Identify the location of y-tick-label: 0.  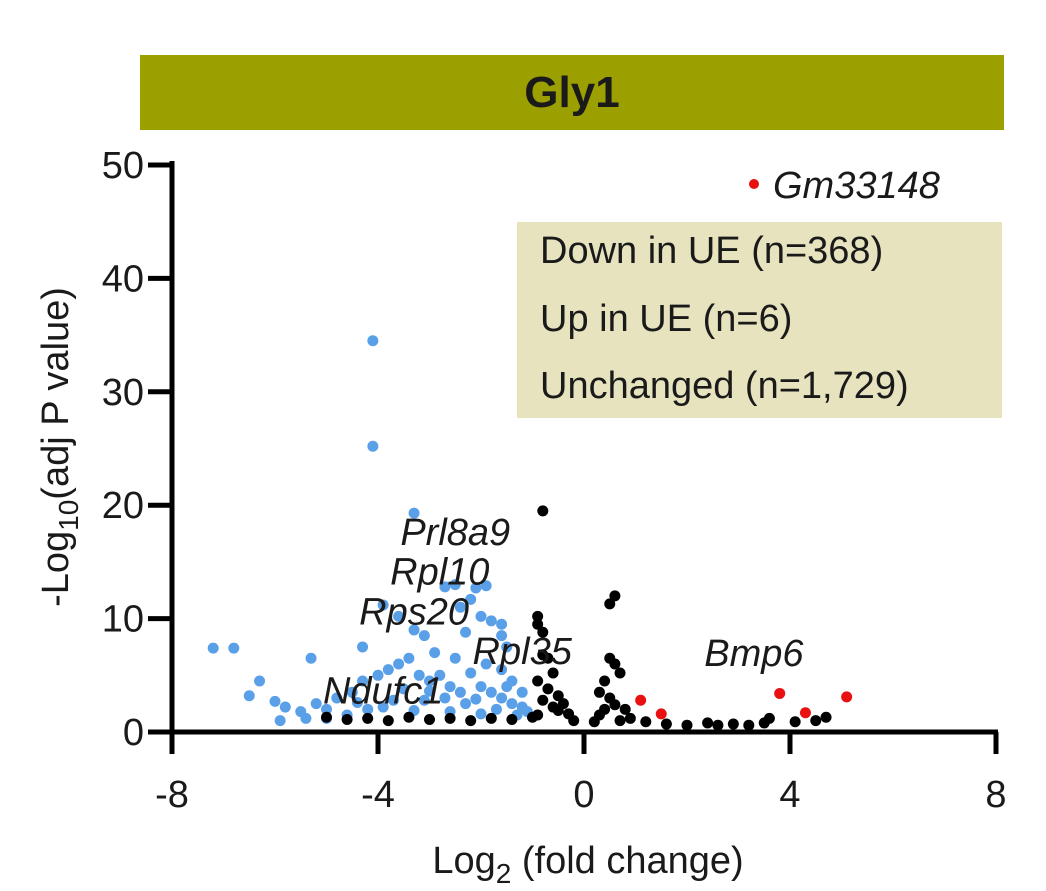
(133, 733).